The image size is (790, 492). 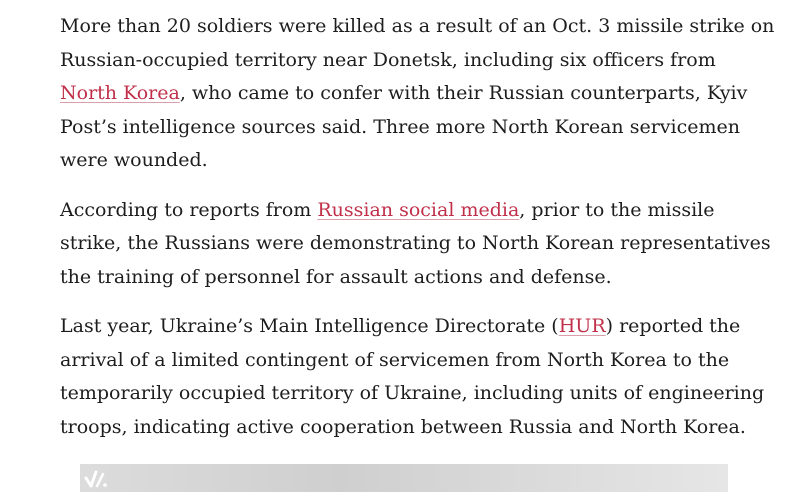 What do you see at coordinates (673, 326) in the screenshot?
I see `p3-line1-post: ) reported the` at bounding box center [673, 326].